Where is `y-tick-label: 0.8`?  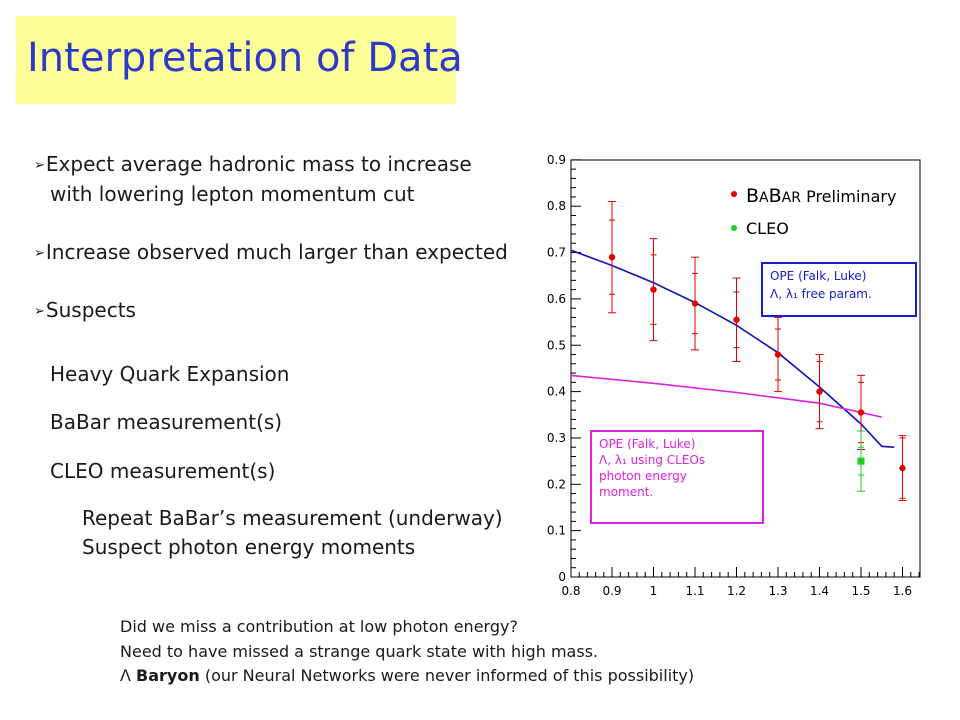
y-tick-label: 0.8 is located at coordinates (556, 206).